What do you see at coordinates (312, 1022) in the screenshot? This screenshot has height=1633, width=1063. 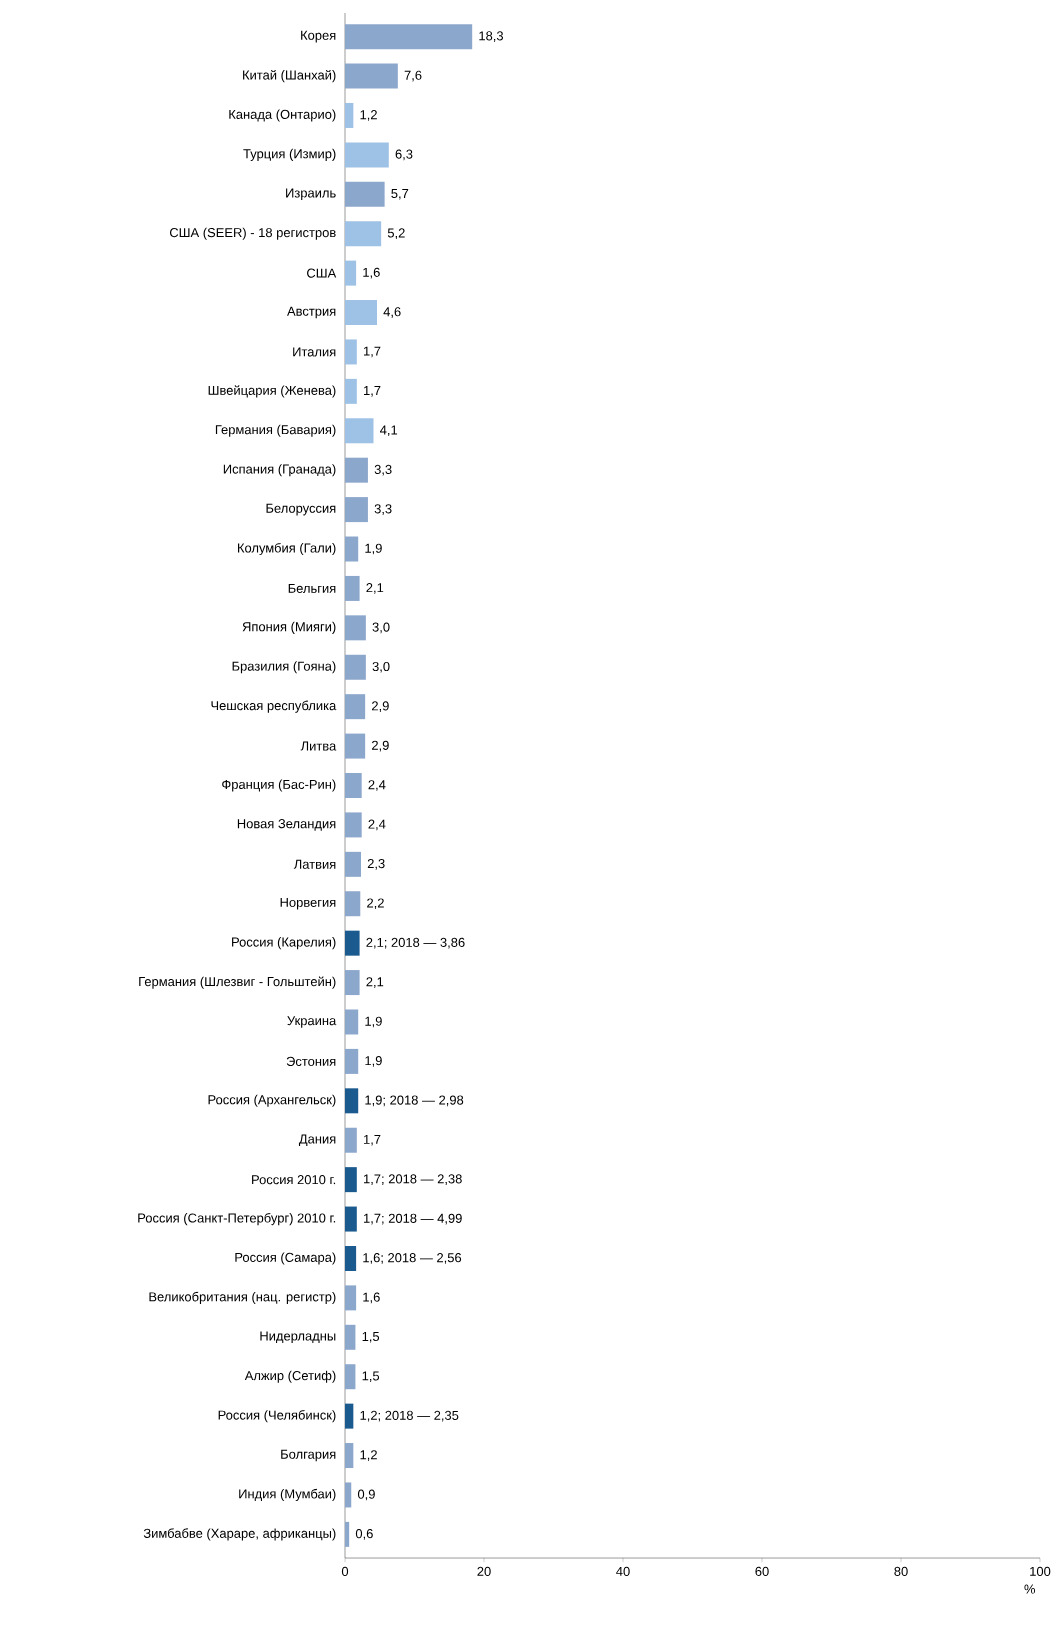 I see `y-tick-label: Украина` at bounding box center [312, 1022].